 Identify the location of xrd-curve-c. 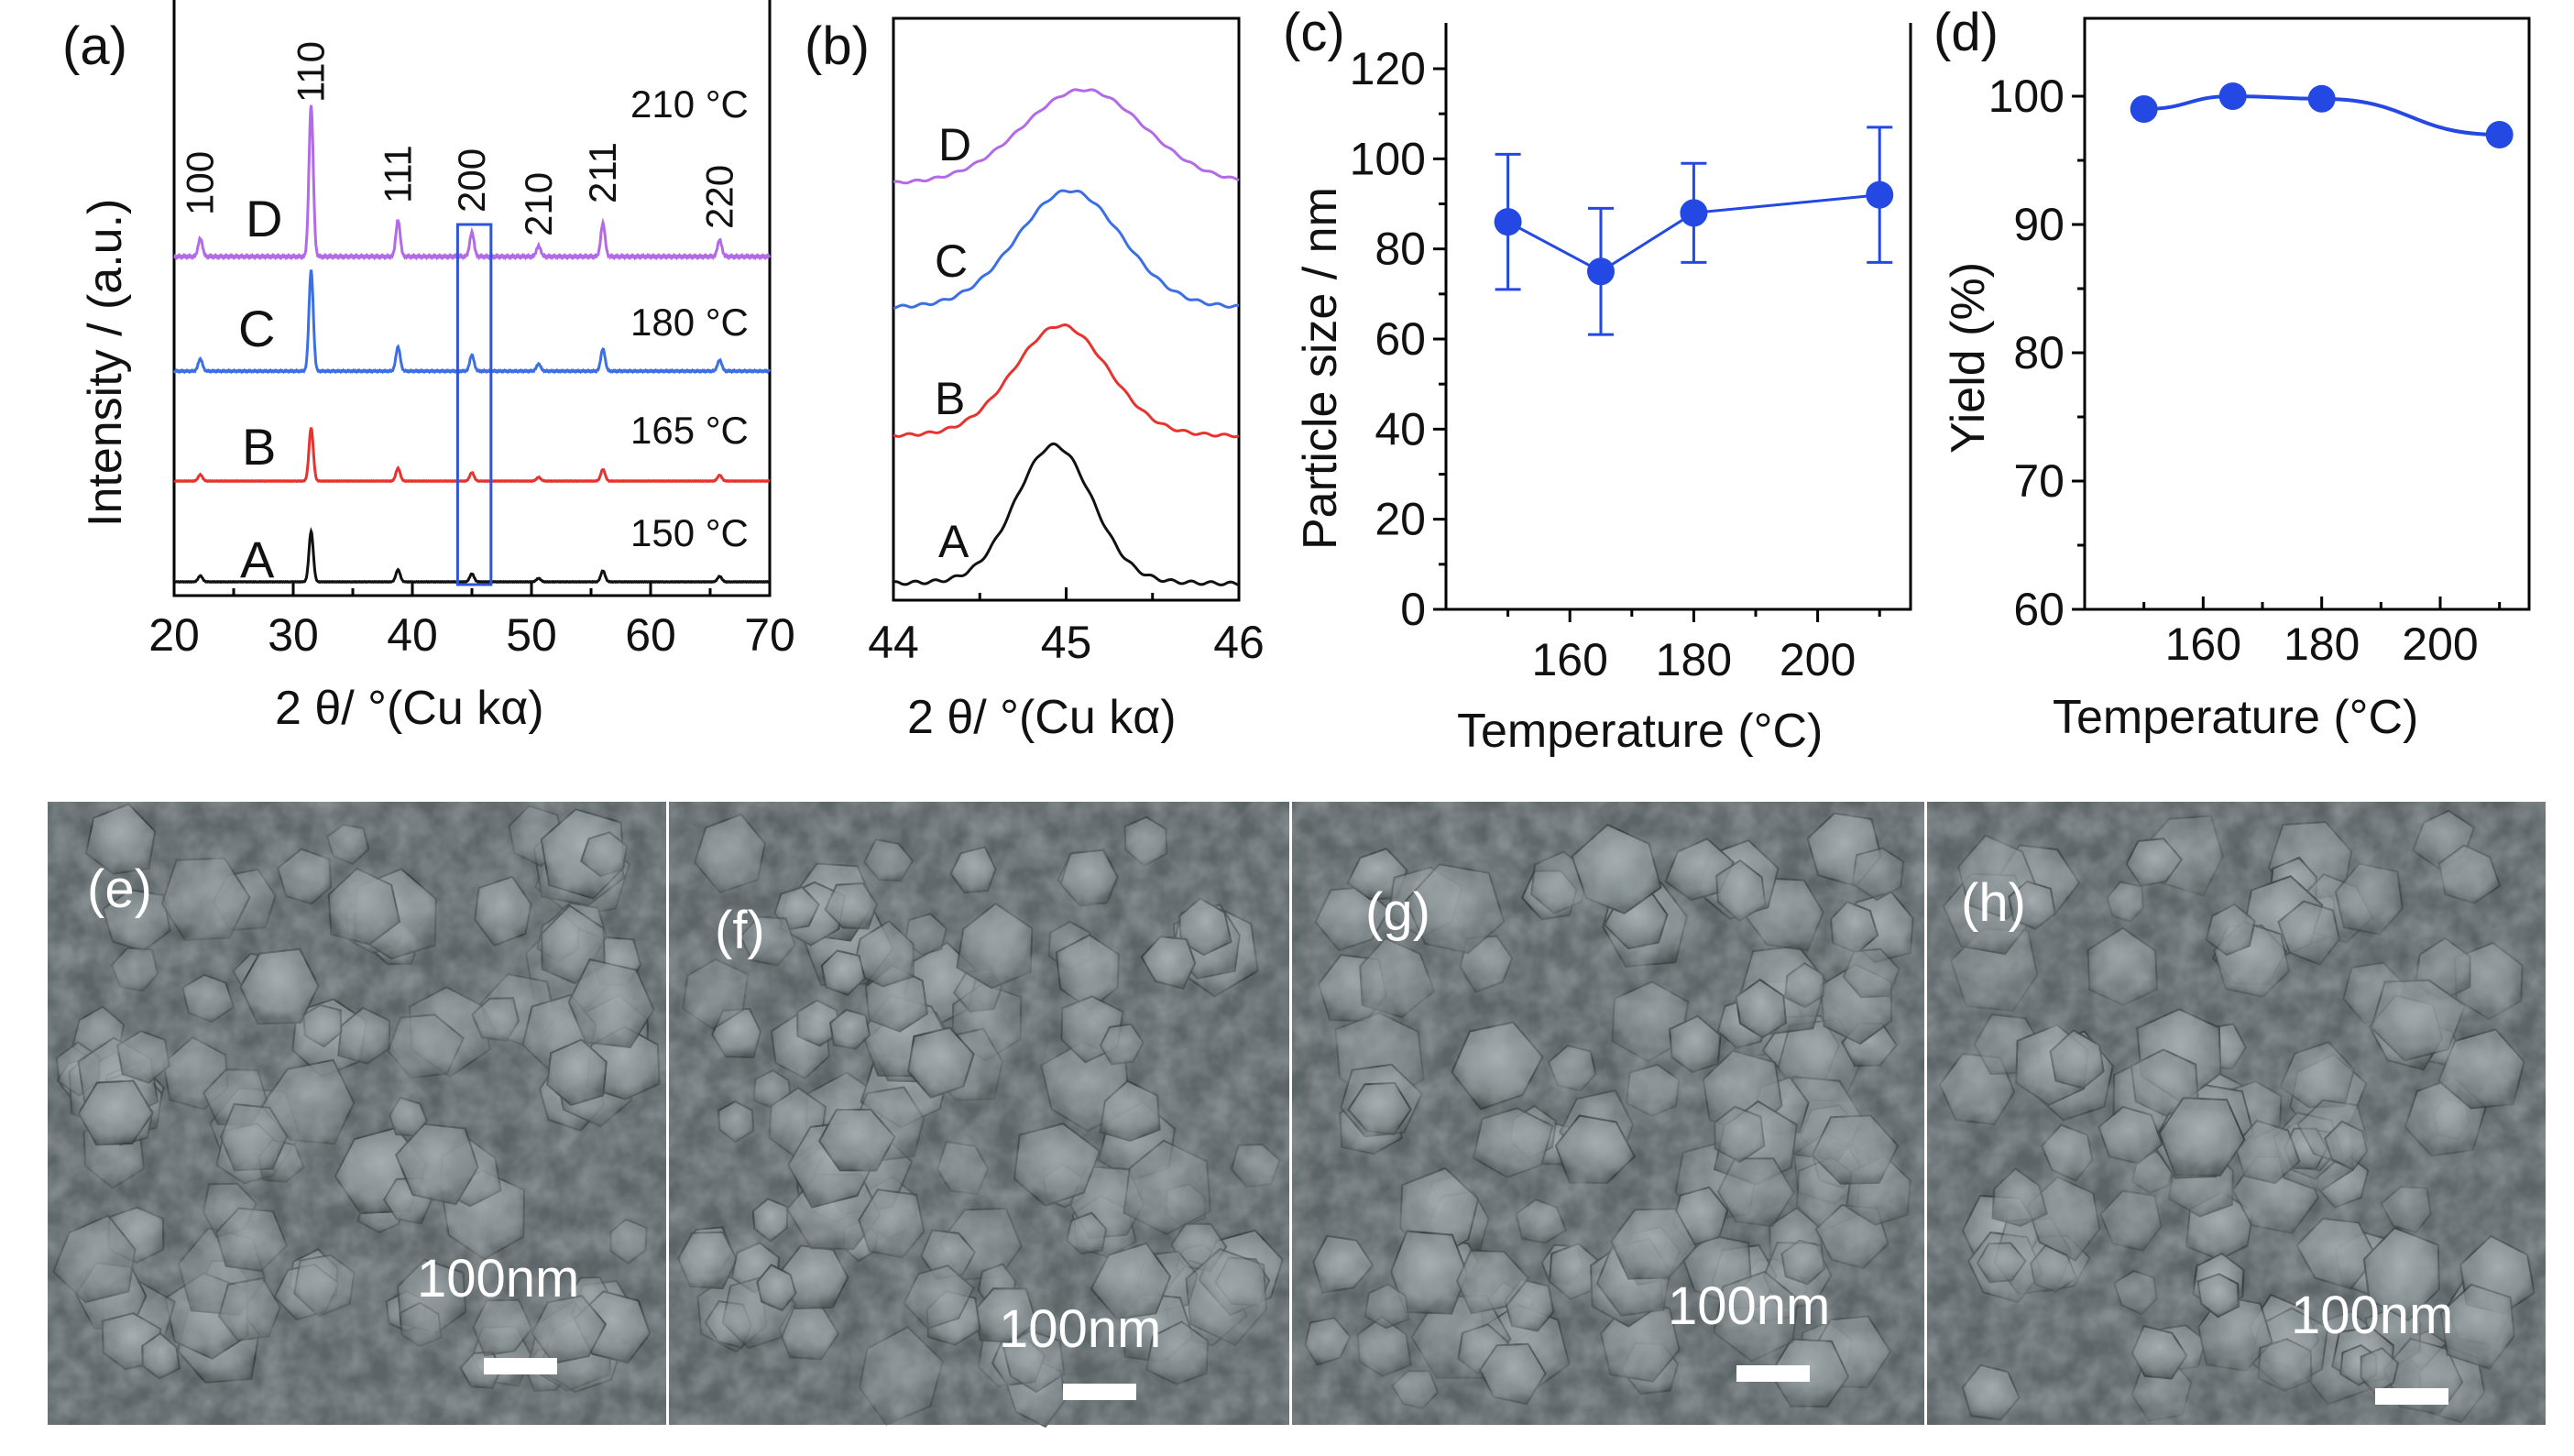
(472, 322).